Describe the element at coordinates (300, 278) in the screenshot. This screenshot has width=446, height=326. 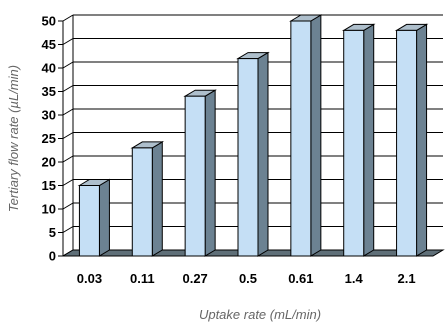
I see `x-tick-label: 0.61` at that location.